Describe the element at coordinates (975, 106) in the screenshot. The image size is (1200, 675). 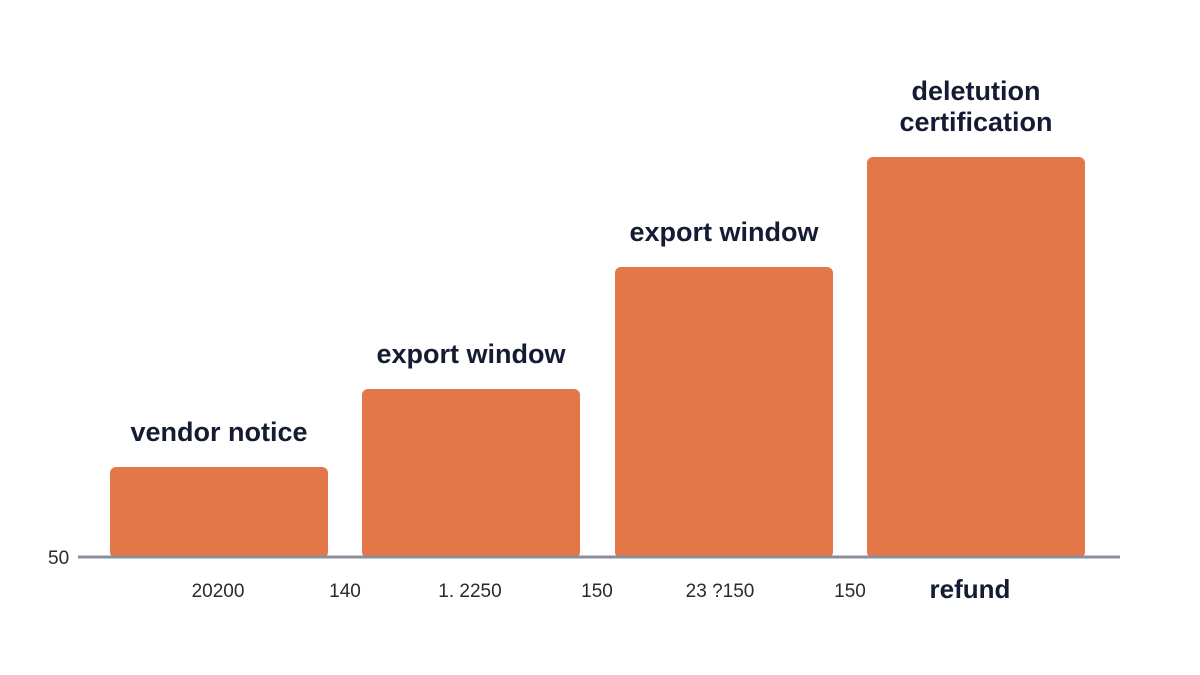
I see `bar-label-4: deletution certification` at that location.